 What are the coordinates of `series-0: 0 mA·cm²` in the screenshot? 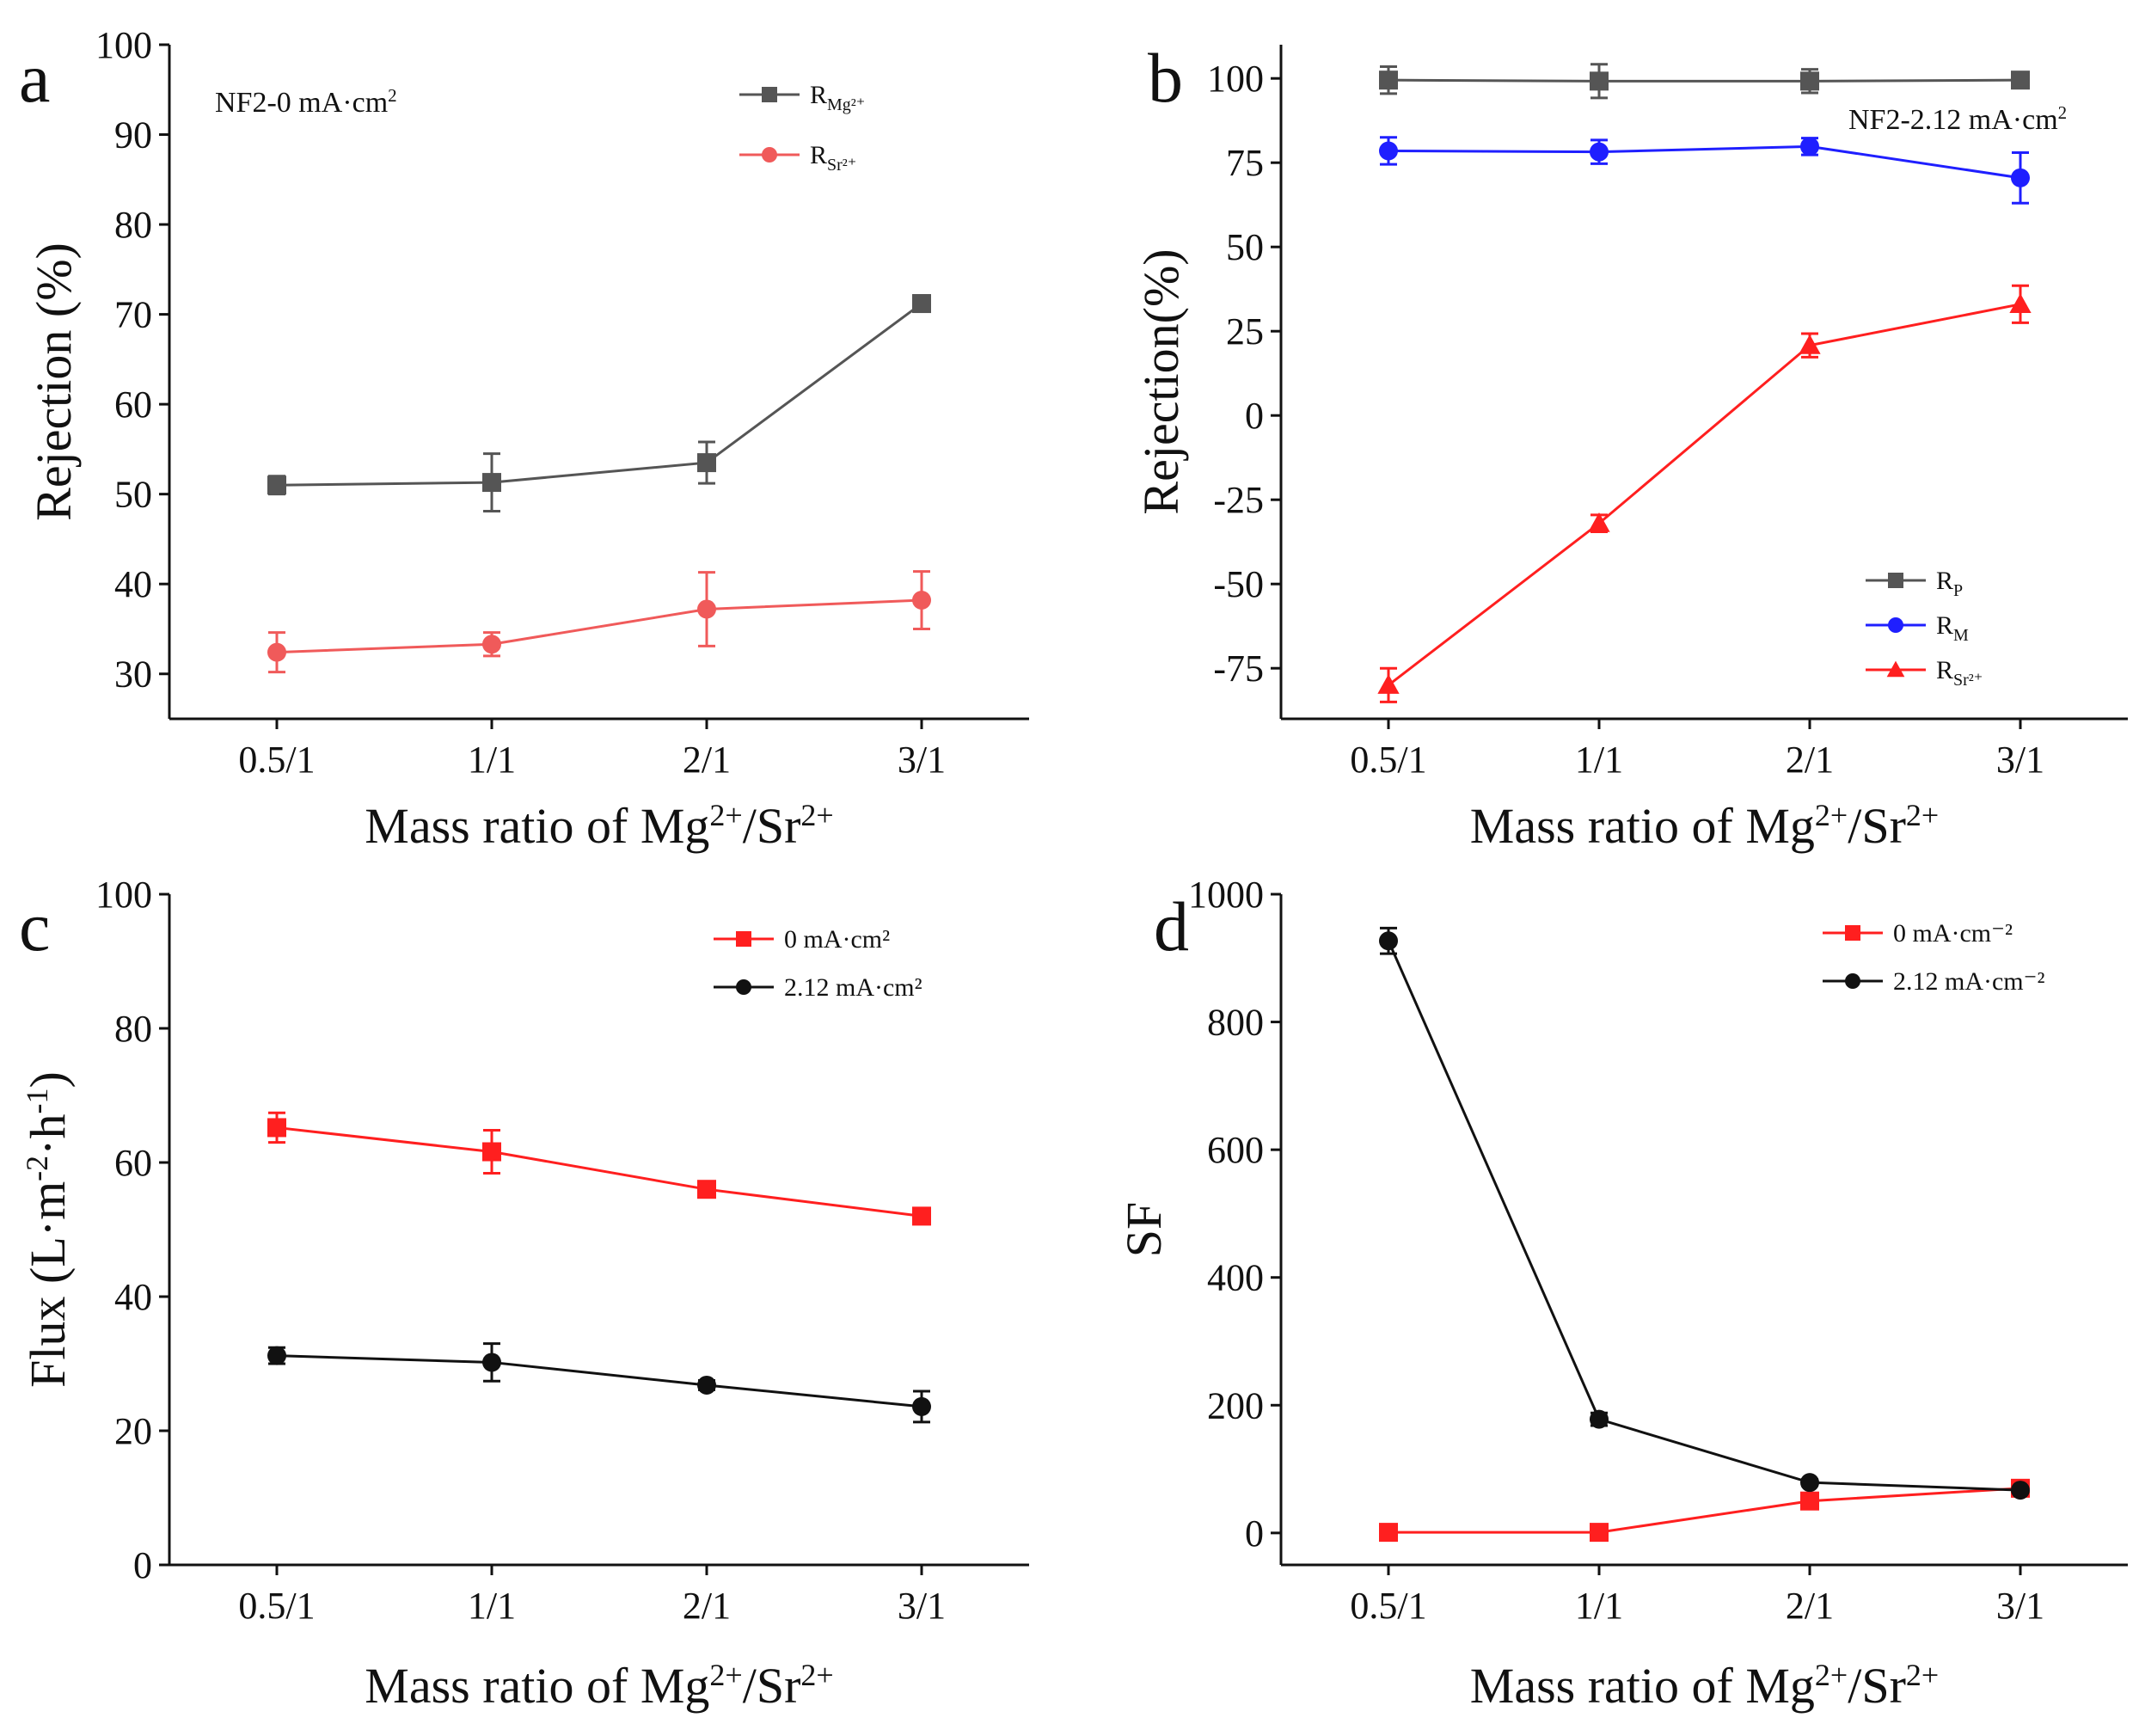 It's located at (599, 1076).